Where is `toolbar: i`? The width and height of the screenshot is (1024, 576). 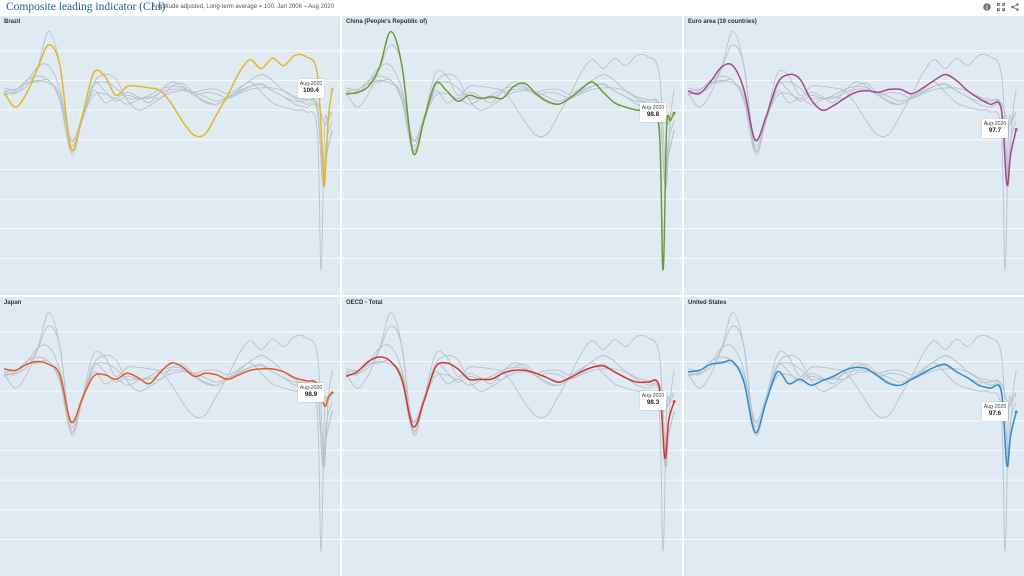
toolbar: i is located at coordinates (1001, 7).